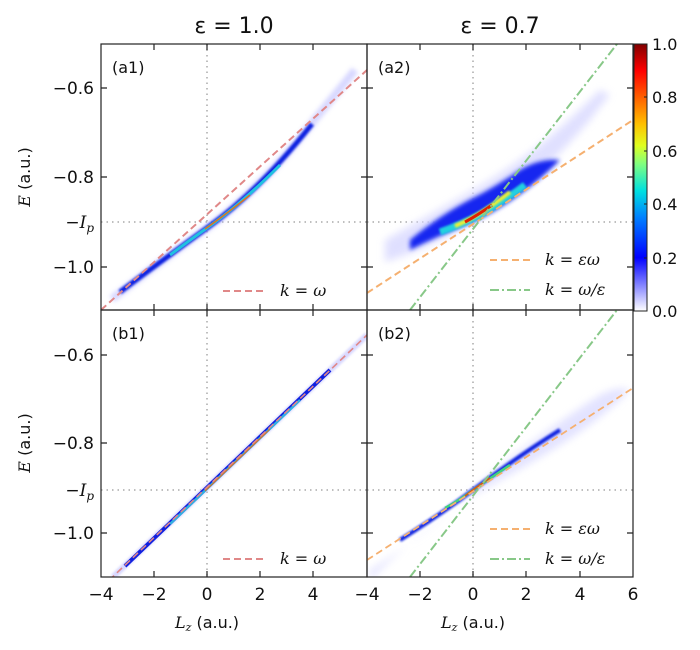  I want to click on svg-text: 6, so click(633, 595).